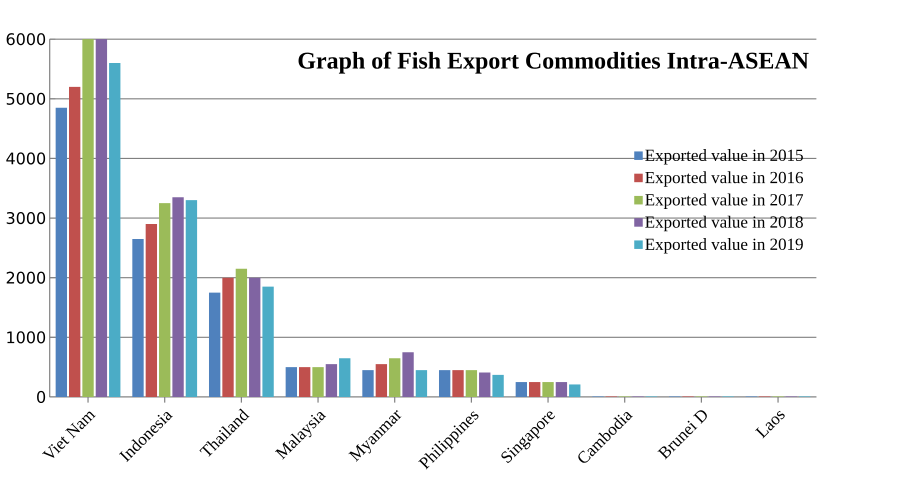 This screenshot has width=903, height=478. I want to click on y-tick-label: 2000, so click(26, 278).